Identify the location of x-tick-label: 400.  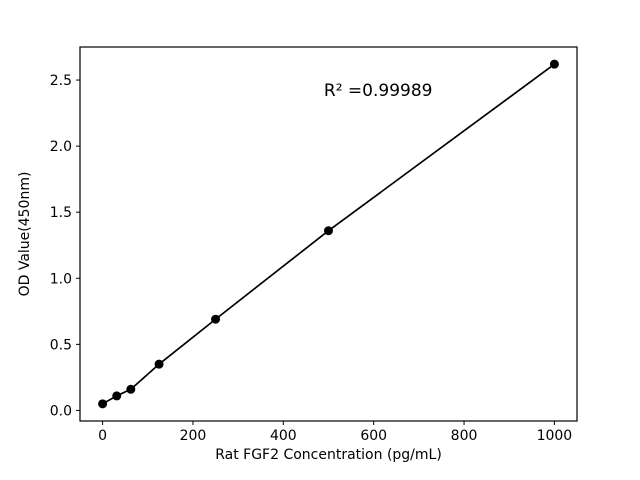
(283, 436).